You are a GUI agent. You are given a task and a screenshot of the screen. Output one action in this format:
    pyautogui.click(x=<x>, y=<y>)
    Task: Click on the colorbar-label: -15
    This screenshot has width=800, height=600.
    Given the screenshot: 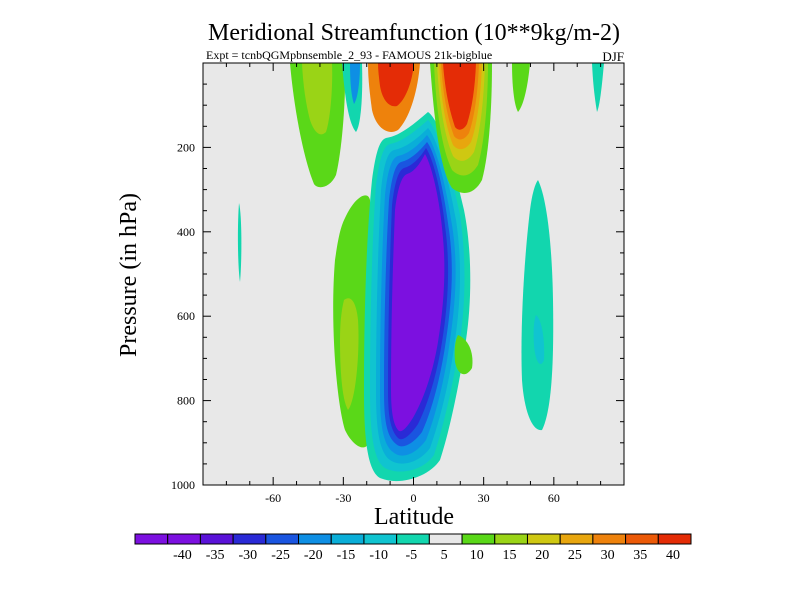 What is the action you would take?
    pyautogui.click(x=346, y=555)
    